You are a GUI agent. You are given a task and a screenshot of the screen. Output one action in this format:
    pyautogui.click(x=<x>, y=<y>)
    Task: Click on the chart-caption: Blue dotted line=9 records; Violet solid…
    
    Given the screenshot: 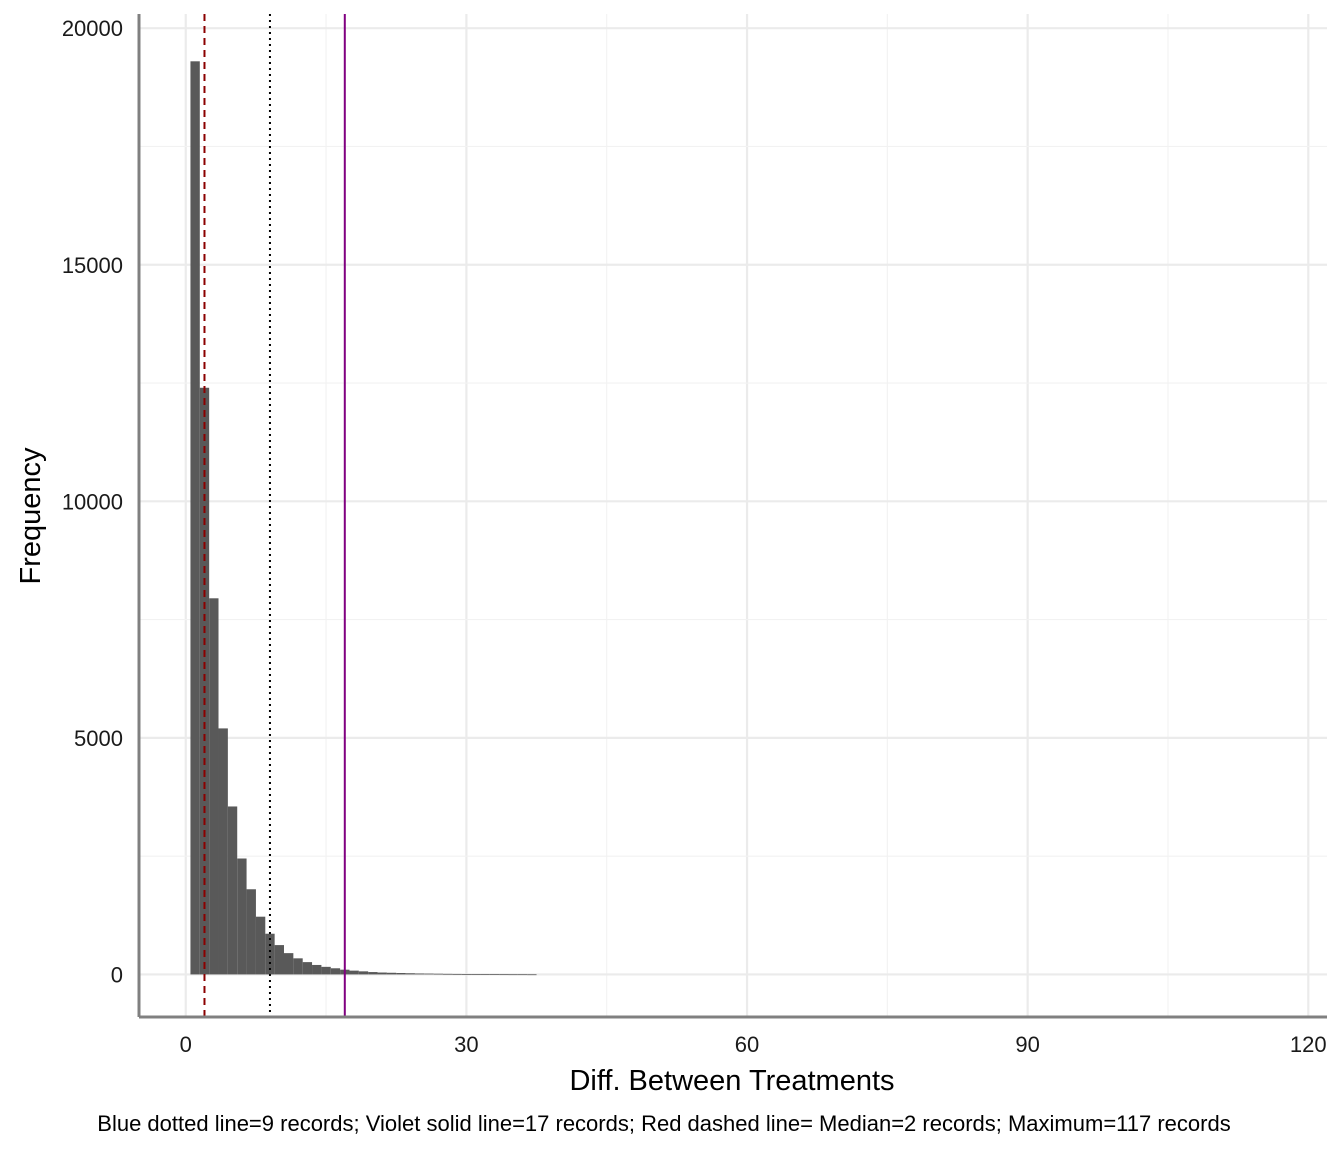 What is the action you would take?
    pyautogui.click(x=663, y=1123)
    